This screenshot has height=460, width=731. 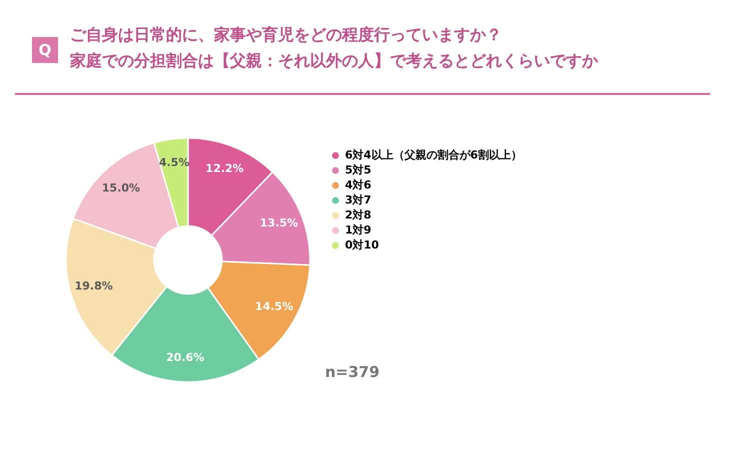 I want to click on data-label: 13.5%, so click(x=279, y=223).